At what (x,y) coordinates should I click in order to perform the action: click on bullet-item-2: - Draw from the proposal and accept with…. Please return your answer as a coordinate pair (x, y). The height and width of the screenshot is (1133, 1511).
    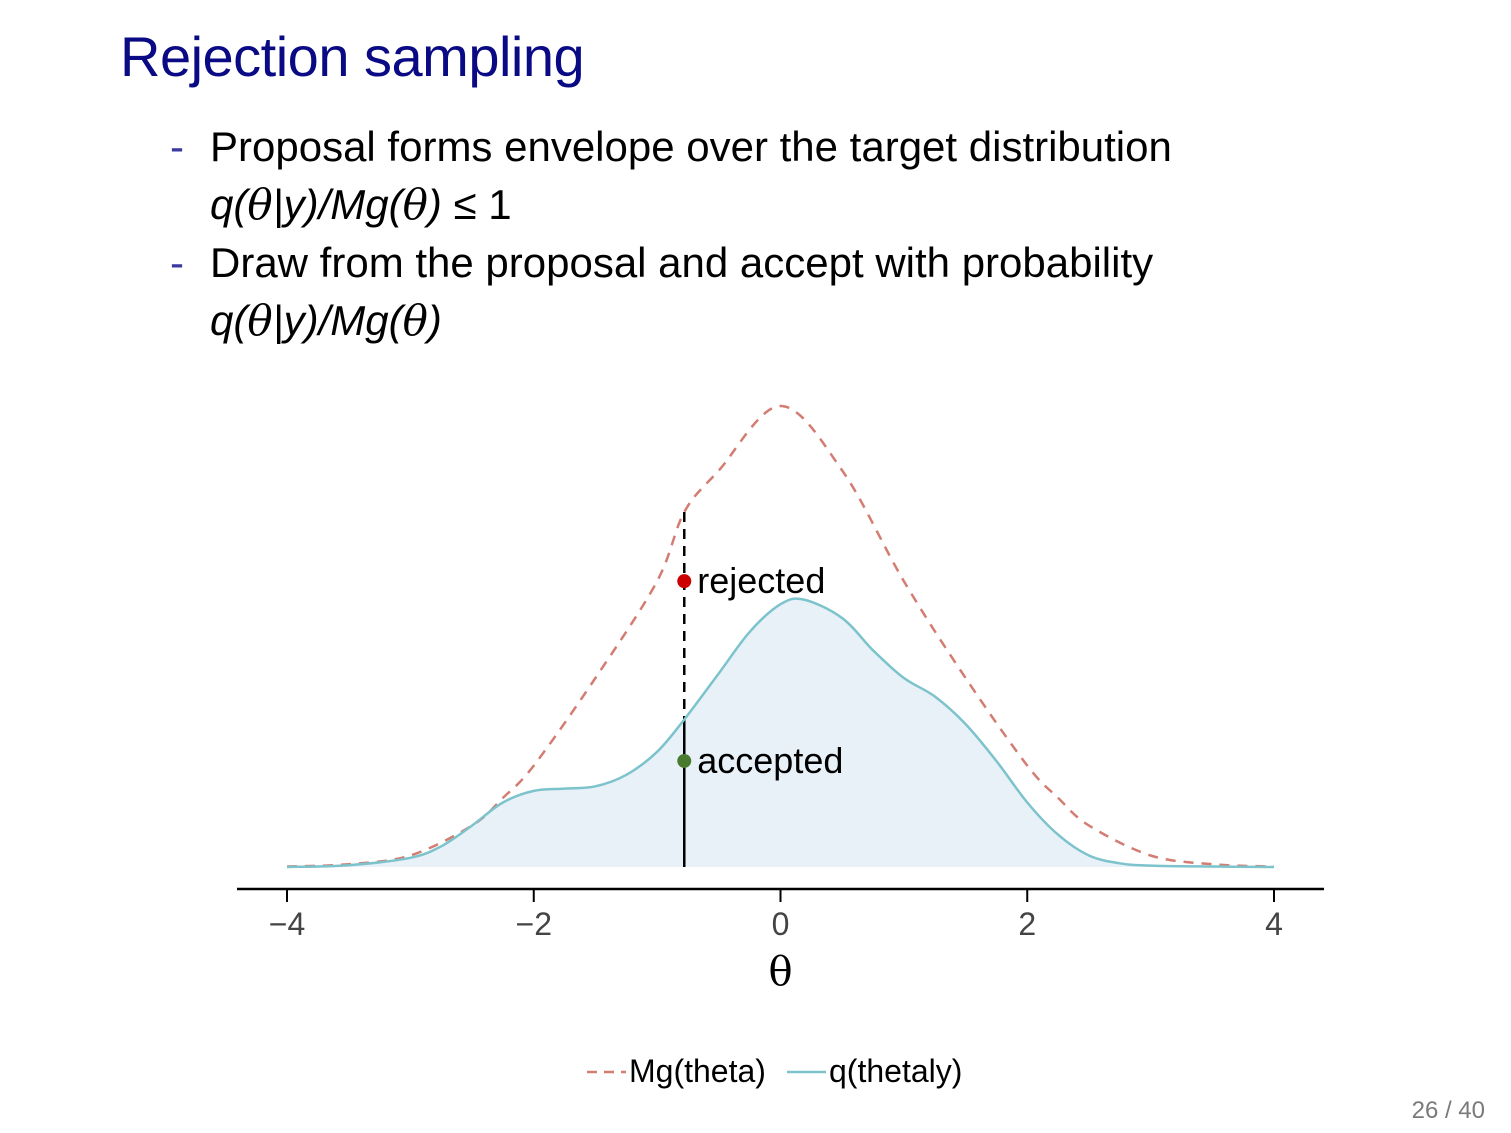
    Looking at the image, I should click on (671, 292).